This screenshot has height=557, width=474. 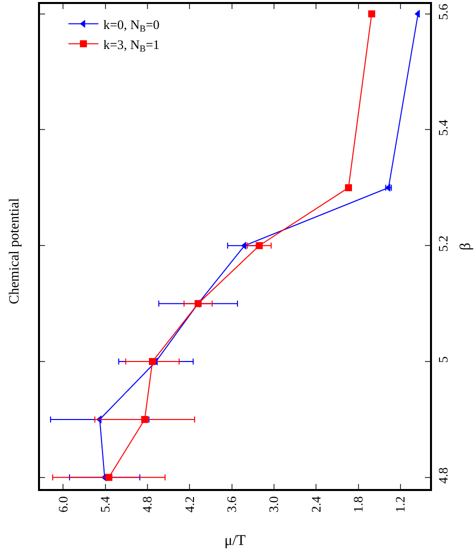 I want to click on x-tick-label: 6.0, so click(x=62, y=504).